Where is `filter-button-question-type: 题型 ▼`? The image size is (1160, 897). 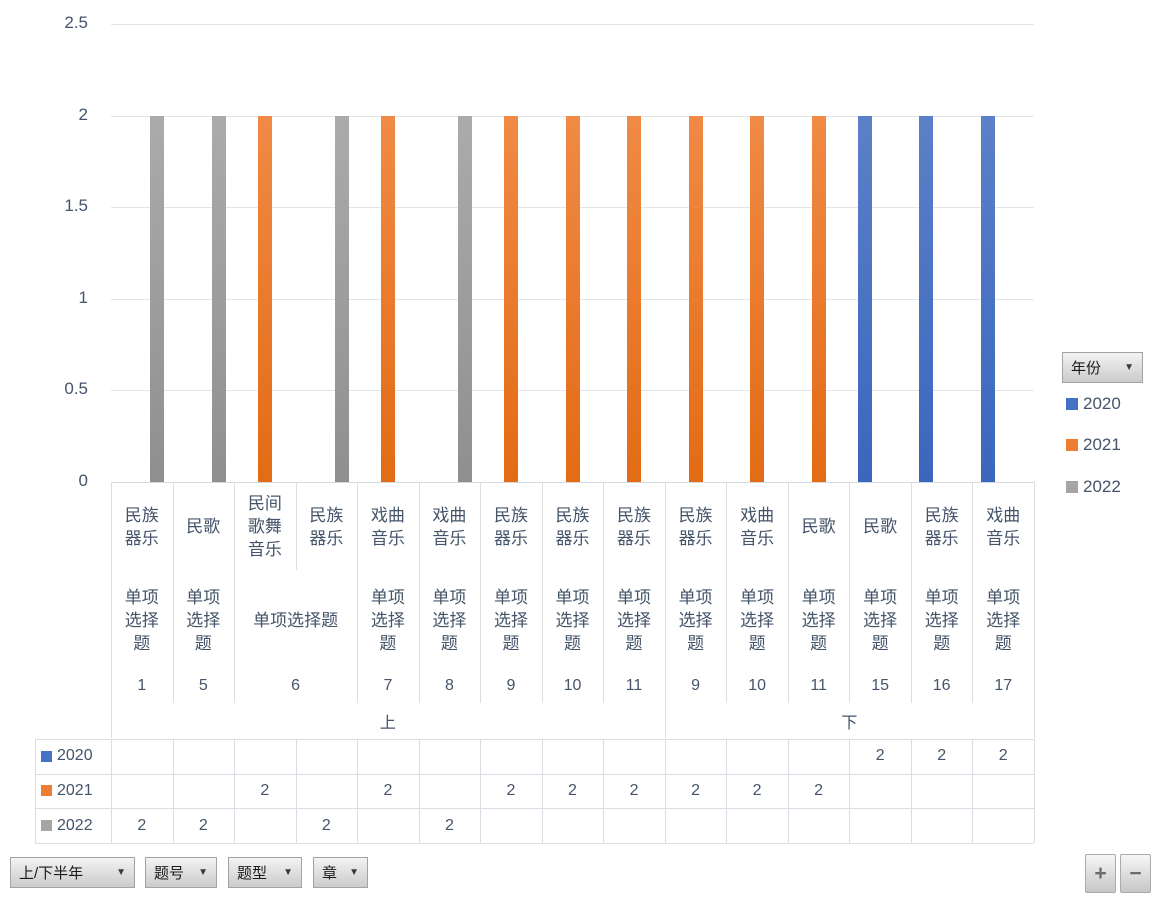
filter-button-question-type: 题型 ▼ is located at coordinates (265, 872).